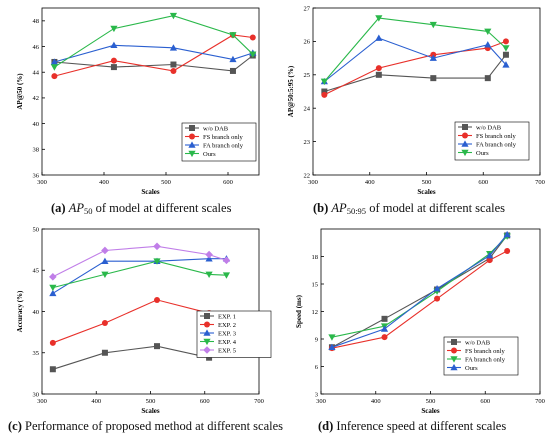 The height and width of the screenshot is (439, 550). Describe the element at coordinates (307, 175) in the screenshot. I see `y-tick-label: 22` at that location.